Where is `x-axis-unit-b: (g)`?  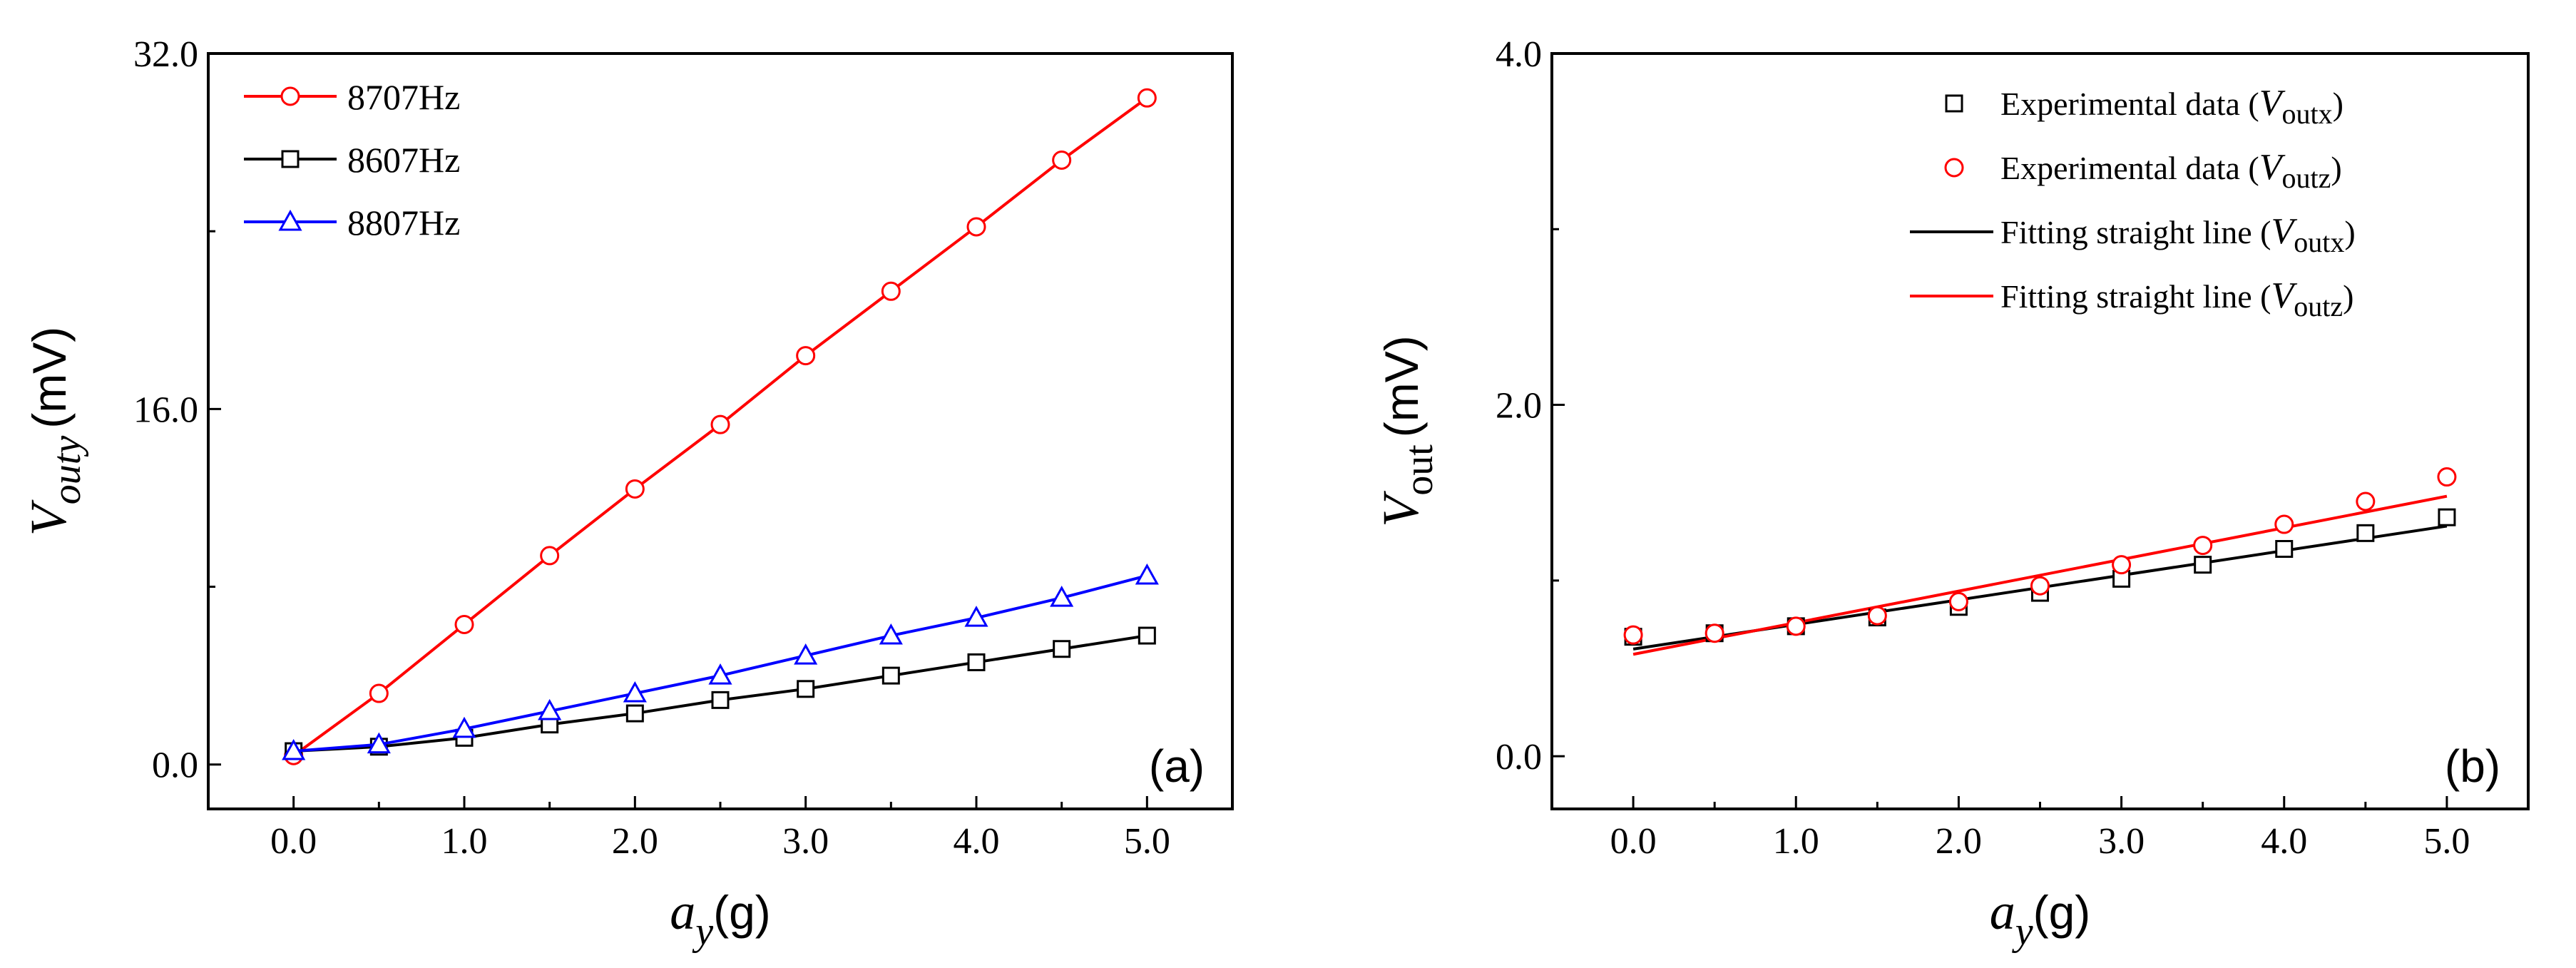
x-axis-unit-b: (g) is located at coordinates (2062, 912).